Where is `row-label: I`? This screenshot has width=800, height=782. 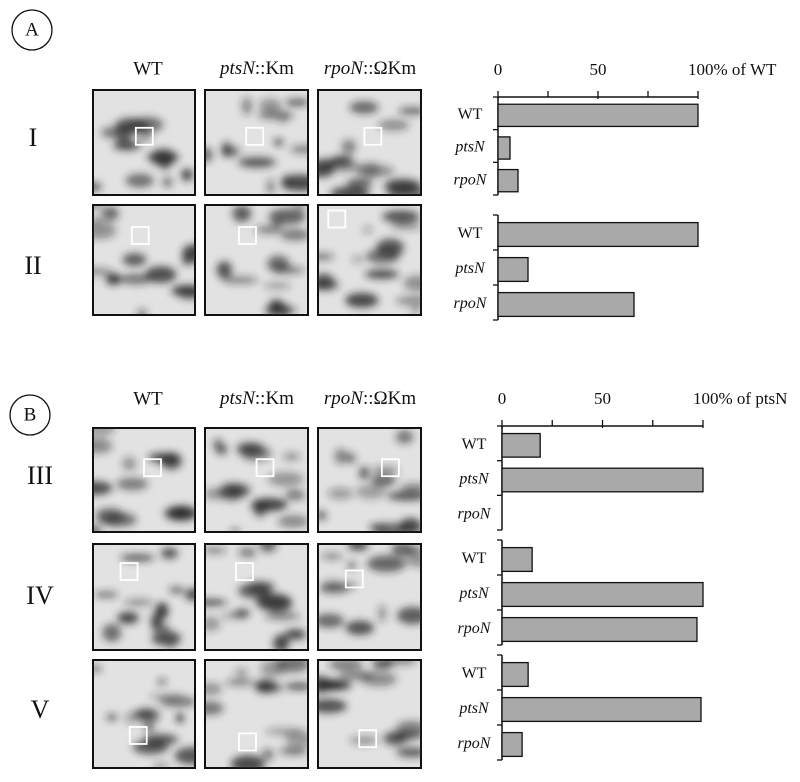
row-label: I is located at coordinates (33, 137).